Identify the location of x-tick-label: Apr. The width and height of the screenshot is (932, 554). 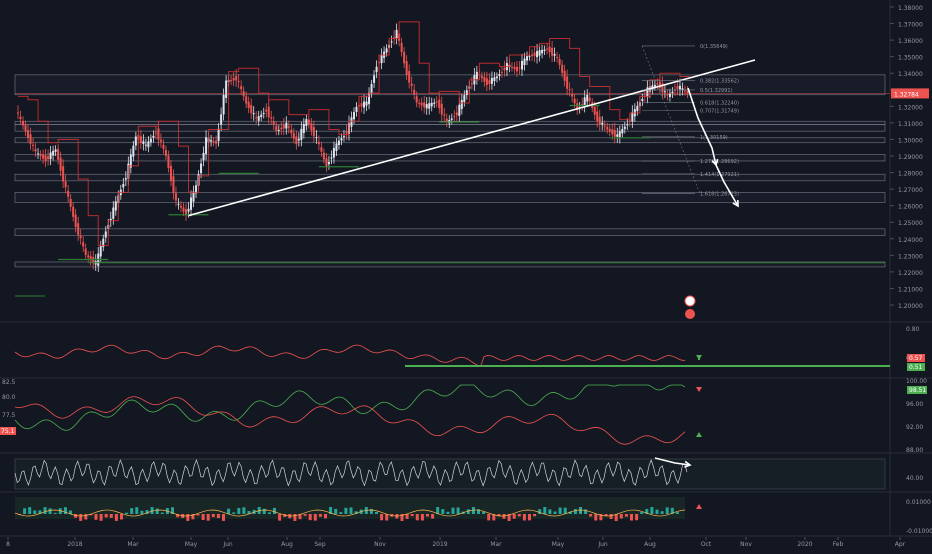
(900, 544).